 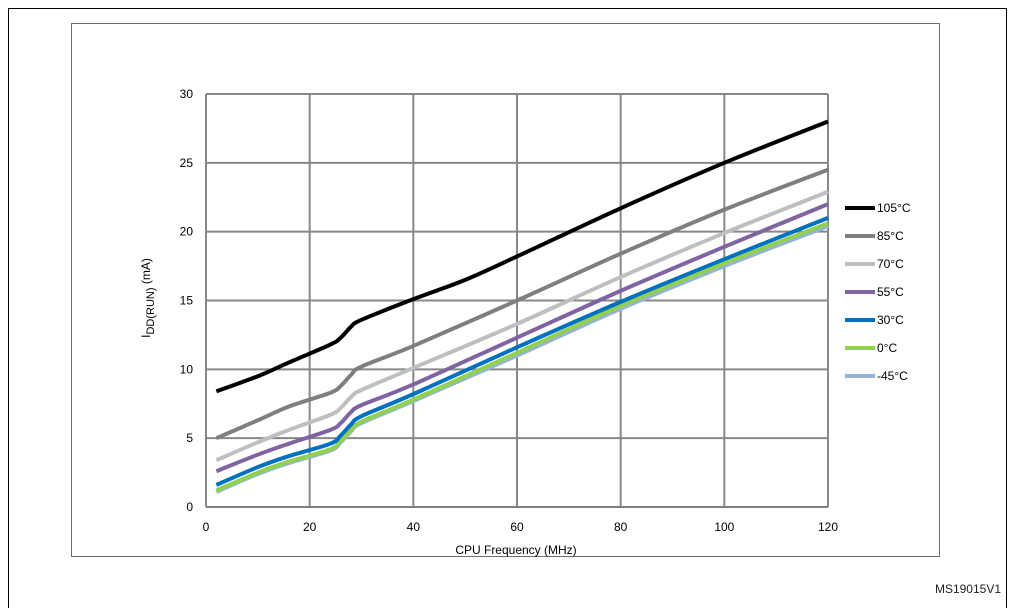 I want to click on x-tick-label: 100, so click(x=724, y=527).